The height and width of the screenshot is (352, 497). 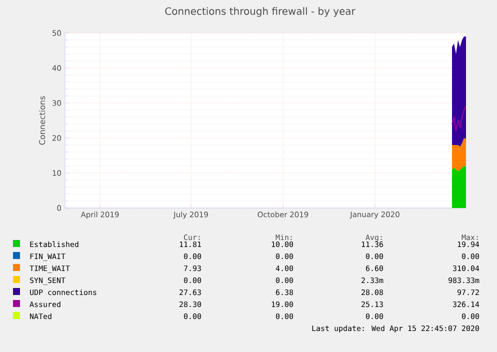 What do you see at coordinates (260, 12) in the screenshot?
I see `chart-title: Connections through firewall - by year` at bounding box center [260, 12].